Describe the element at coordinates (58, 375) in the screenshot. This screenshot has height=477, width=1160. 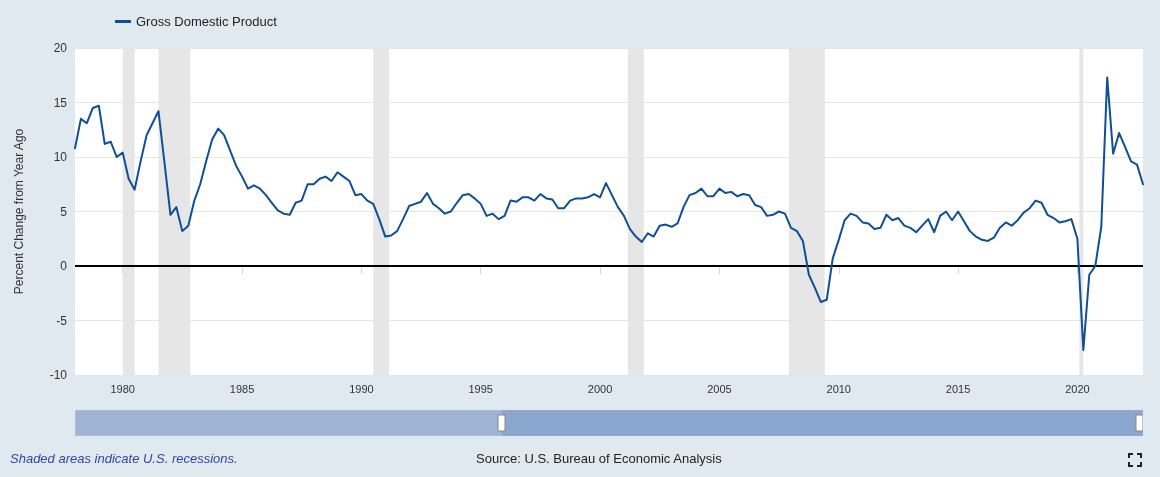
I see `y-tick-label: -10` at that location.